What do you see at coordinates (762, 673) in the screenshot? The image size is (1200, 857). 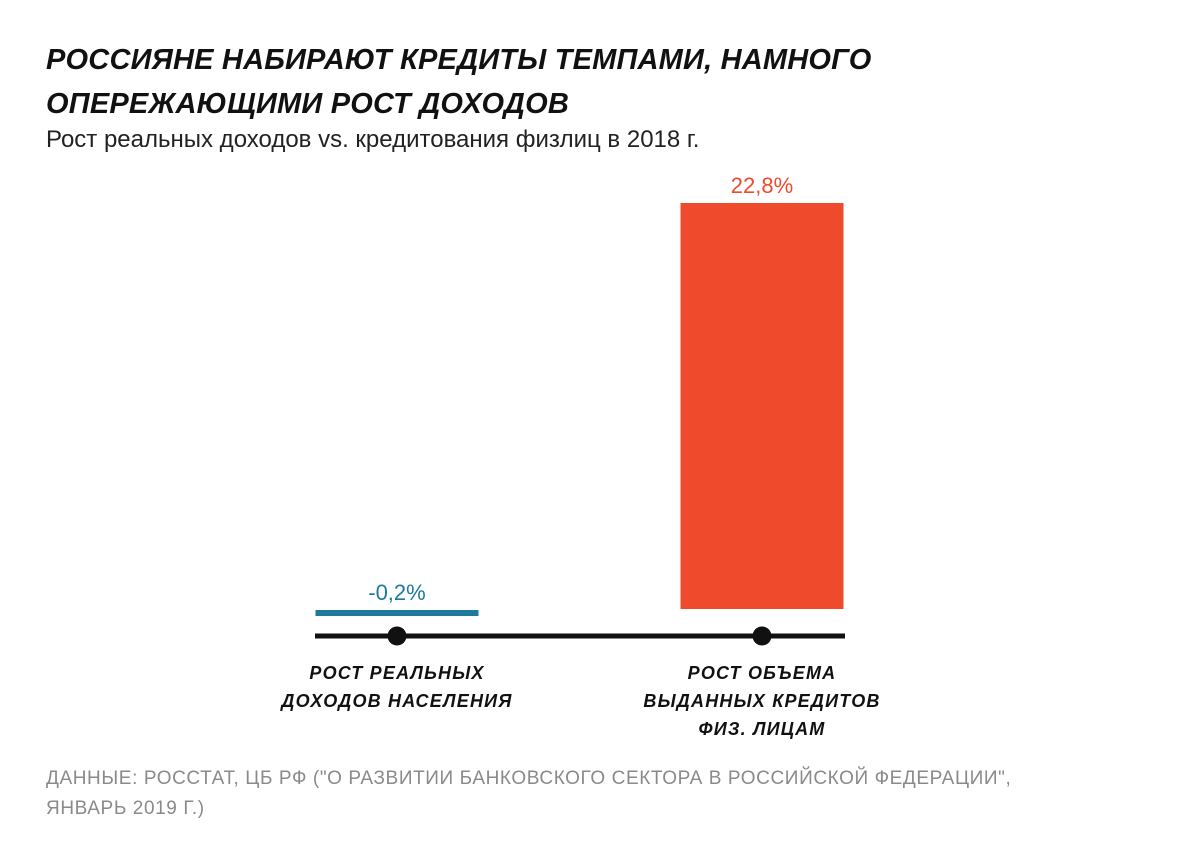 I see `category-label-2-line-1: РОСТ ОБЪЕМА` at bounding box center [762, 673].